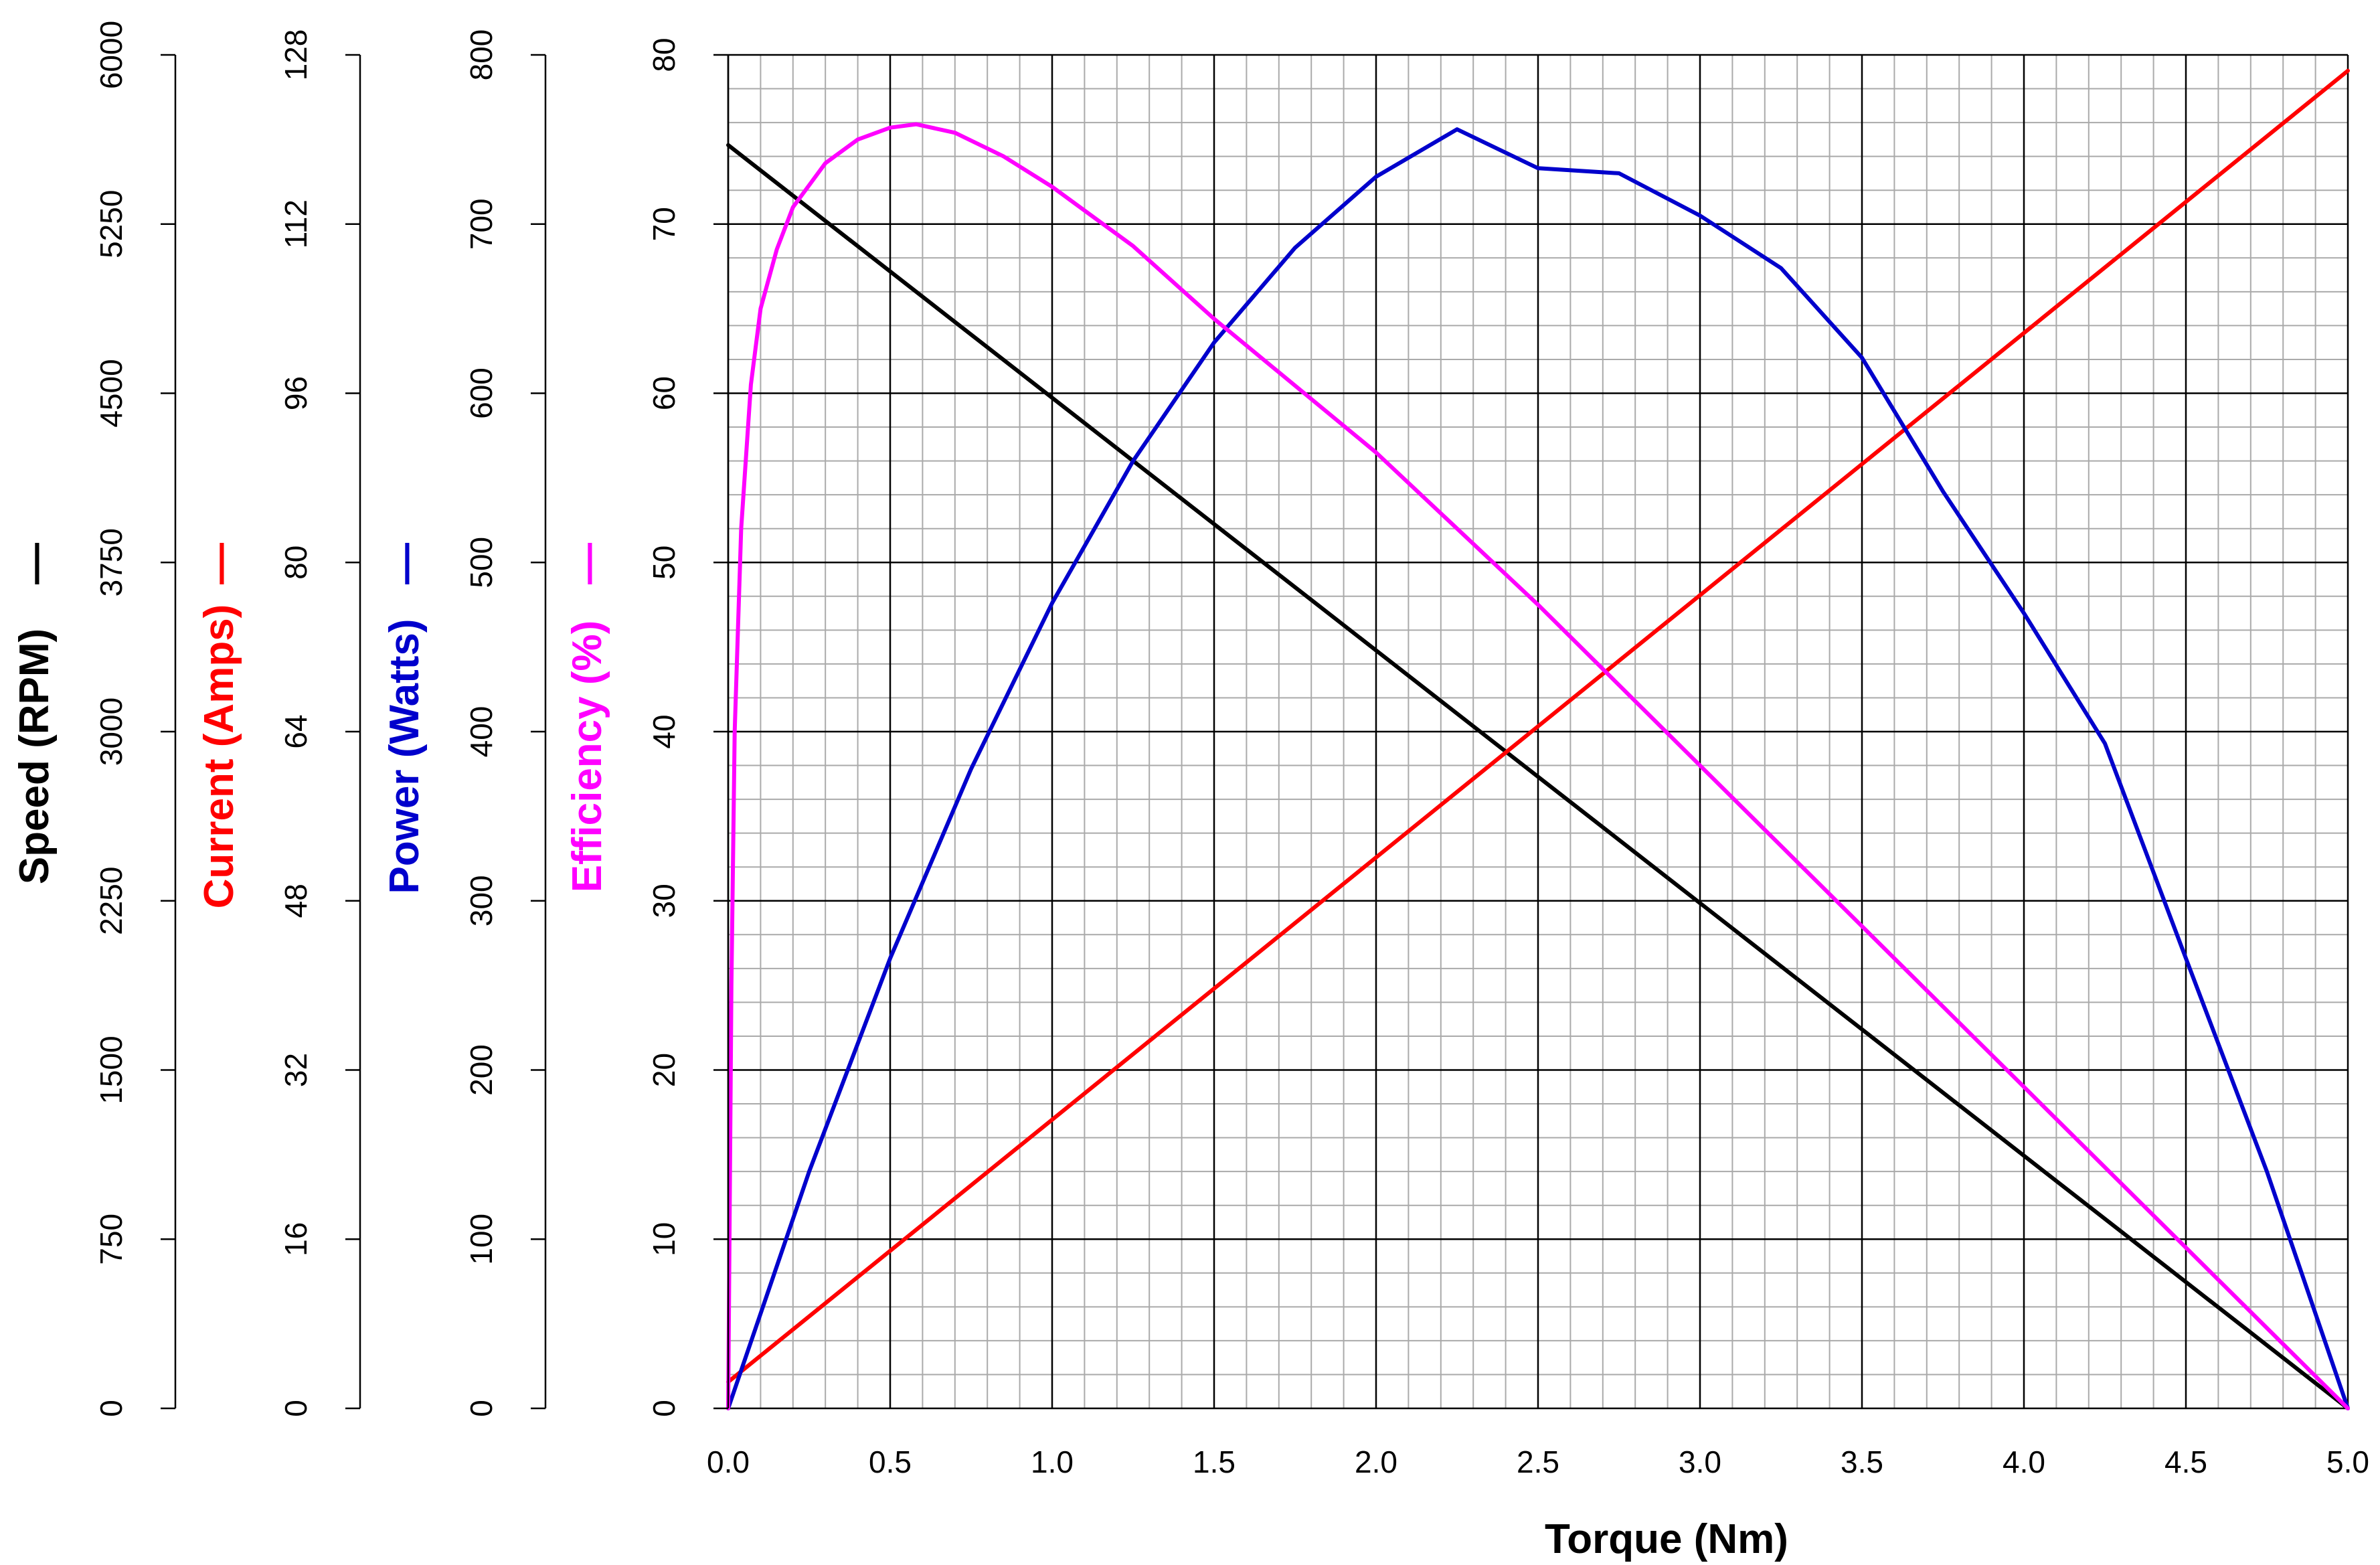  I want to click on y-axis-current: 0 16 32 48 64 80 96 112 128 Current (Amps) —, so click(278, 723).